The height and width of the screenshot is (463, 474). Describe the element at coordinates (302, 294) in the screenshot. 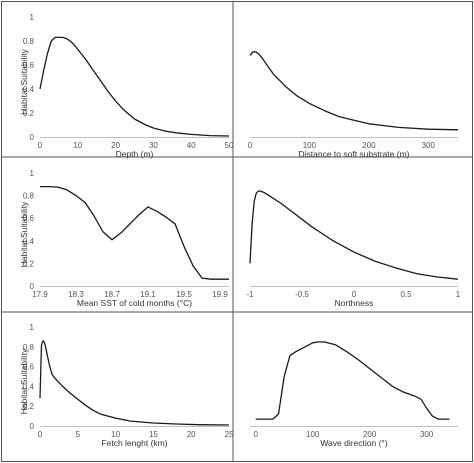

I see `x-tick-label: -0.5` at that location.